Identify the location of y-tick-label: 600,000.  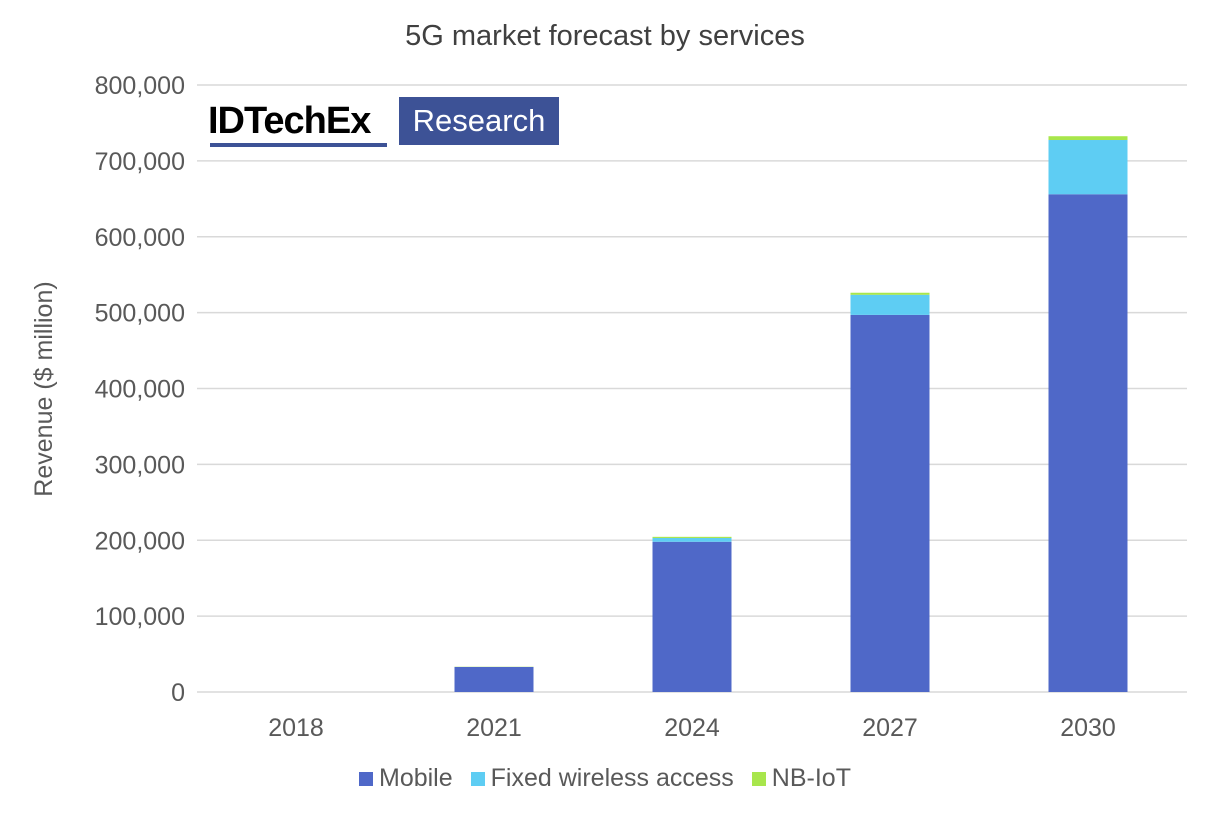
(140, 238).